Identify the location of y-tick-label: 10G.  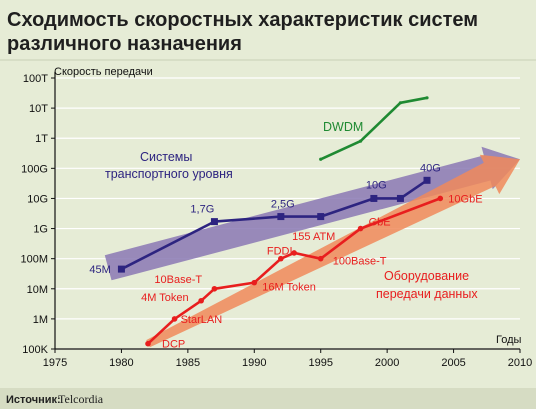
(37, 199).